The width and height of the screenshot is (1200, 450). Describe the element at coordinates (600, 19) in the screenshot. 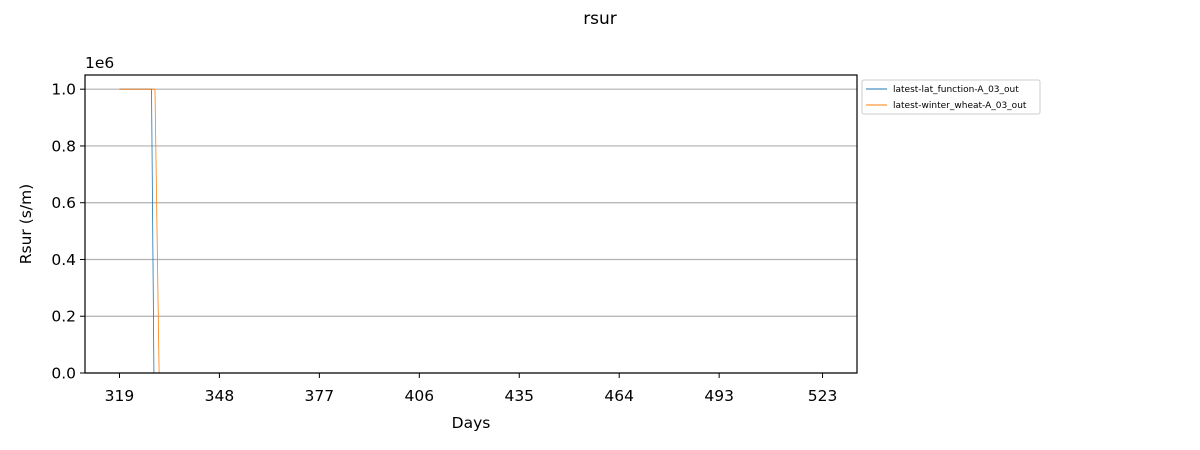

I see `chart-title: rsur` at that location.